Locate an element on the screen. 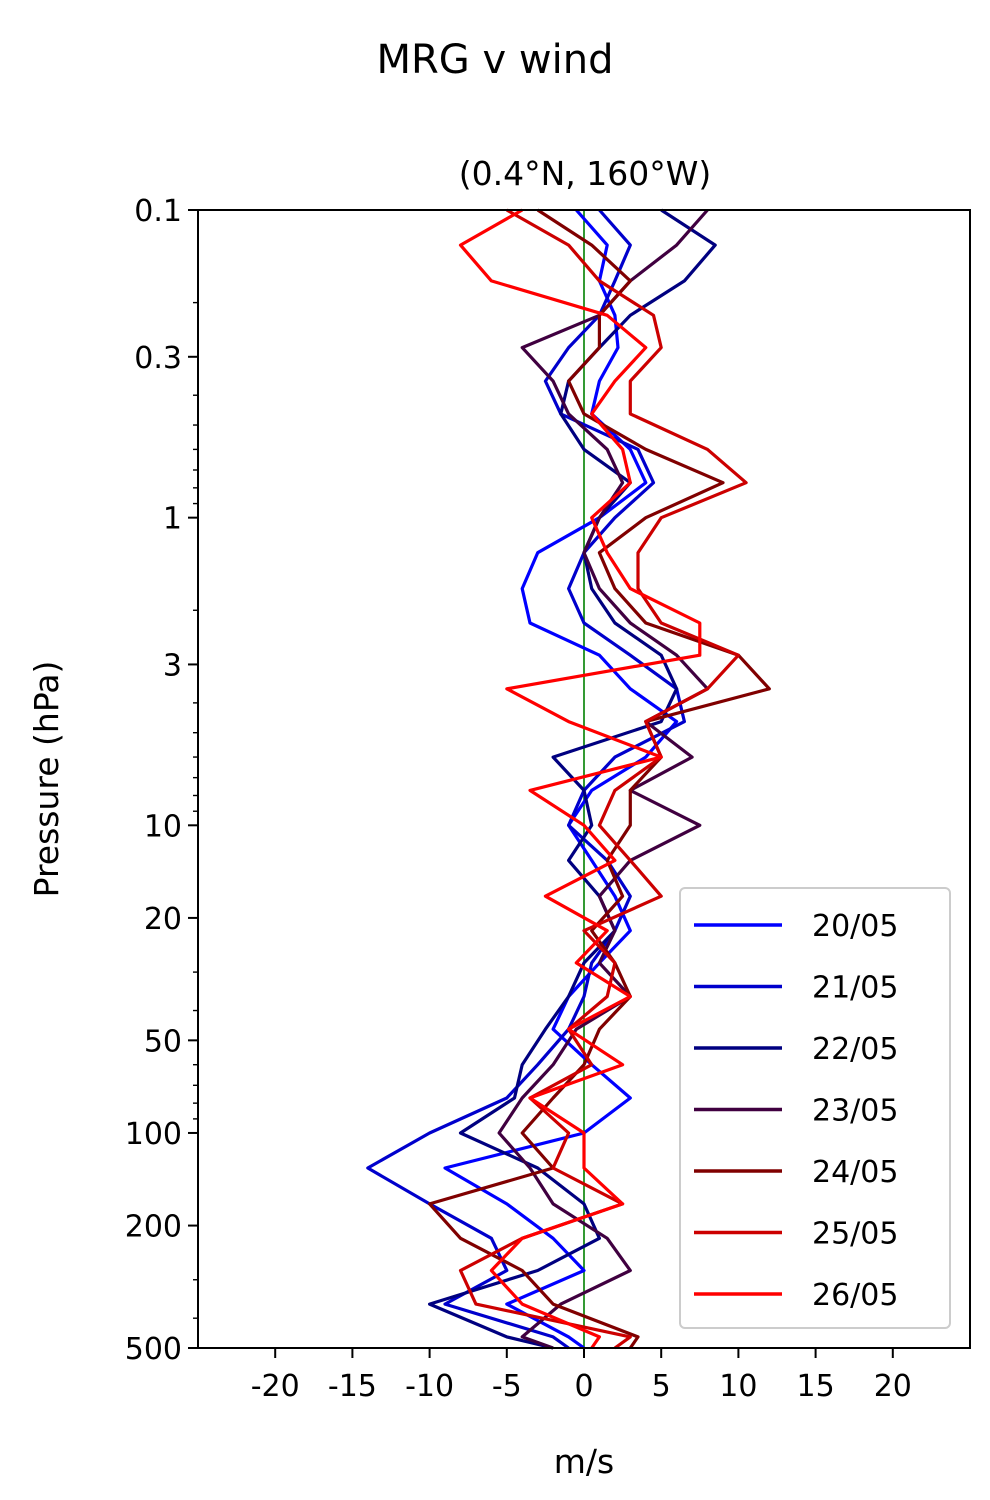  legend-label: 21/05 is located at coordinates (855, 988).